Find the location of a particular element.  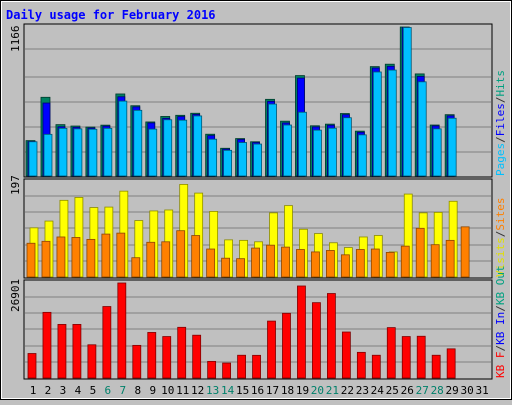

legend-panel-2: Visits/Sites is located at coordinates (500, 238).